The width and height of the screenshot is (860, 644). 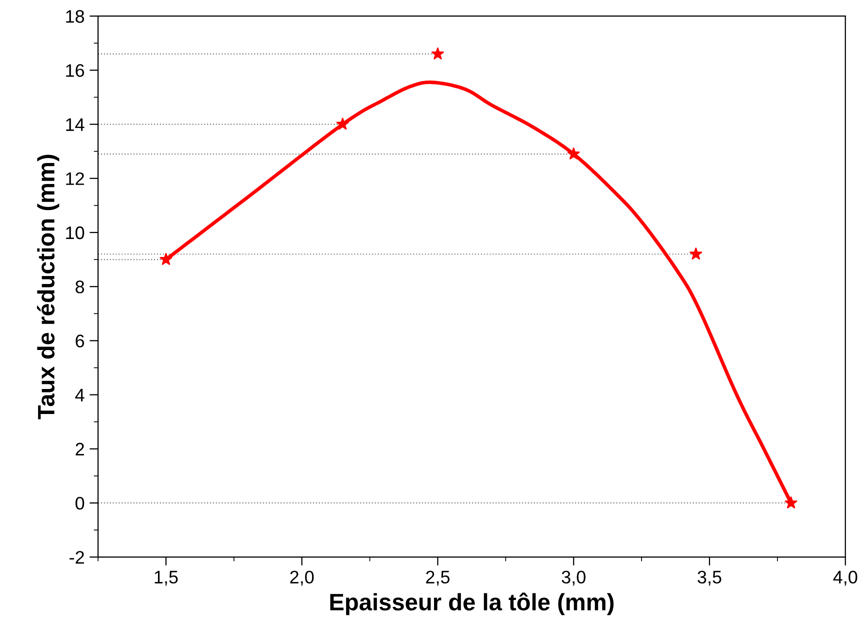 What do you see at coordinates (302, 578) in the screenshot?
I see `x-tick-label: 2,0` at bounding box center [302, 578].